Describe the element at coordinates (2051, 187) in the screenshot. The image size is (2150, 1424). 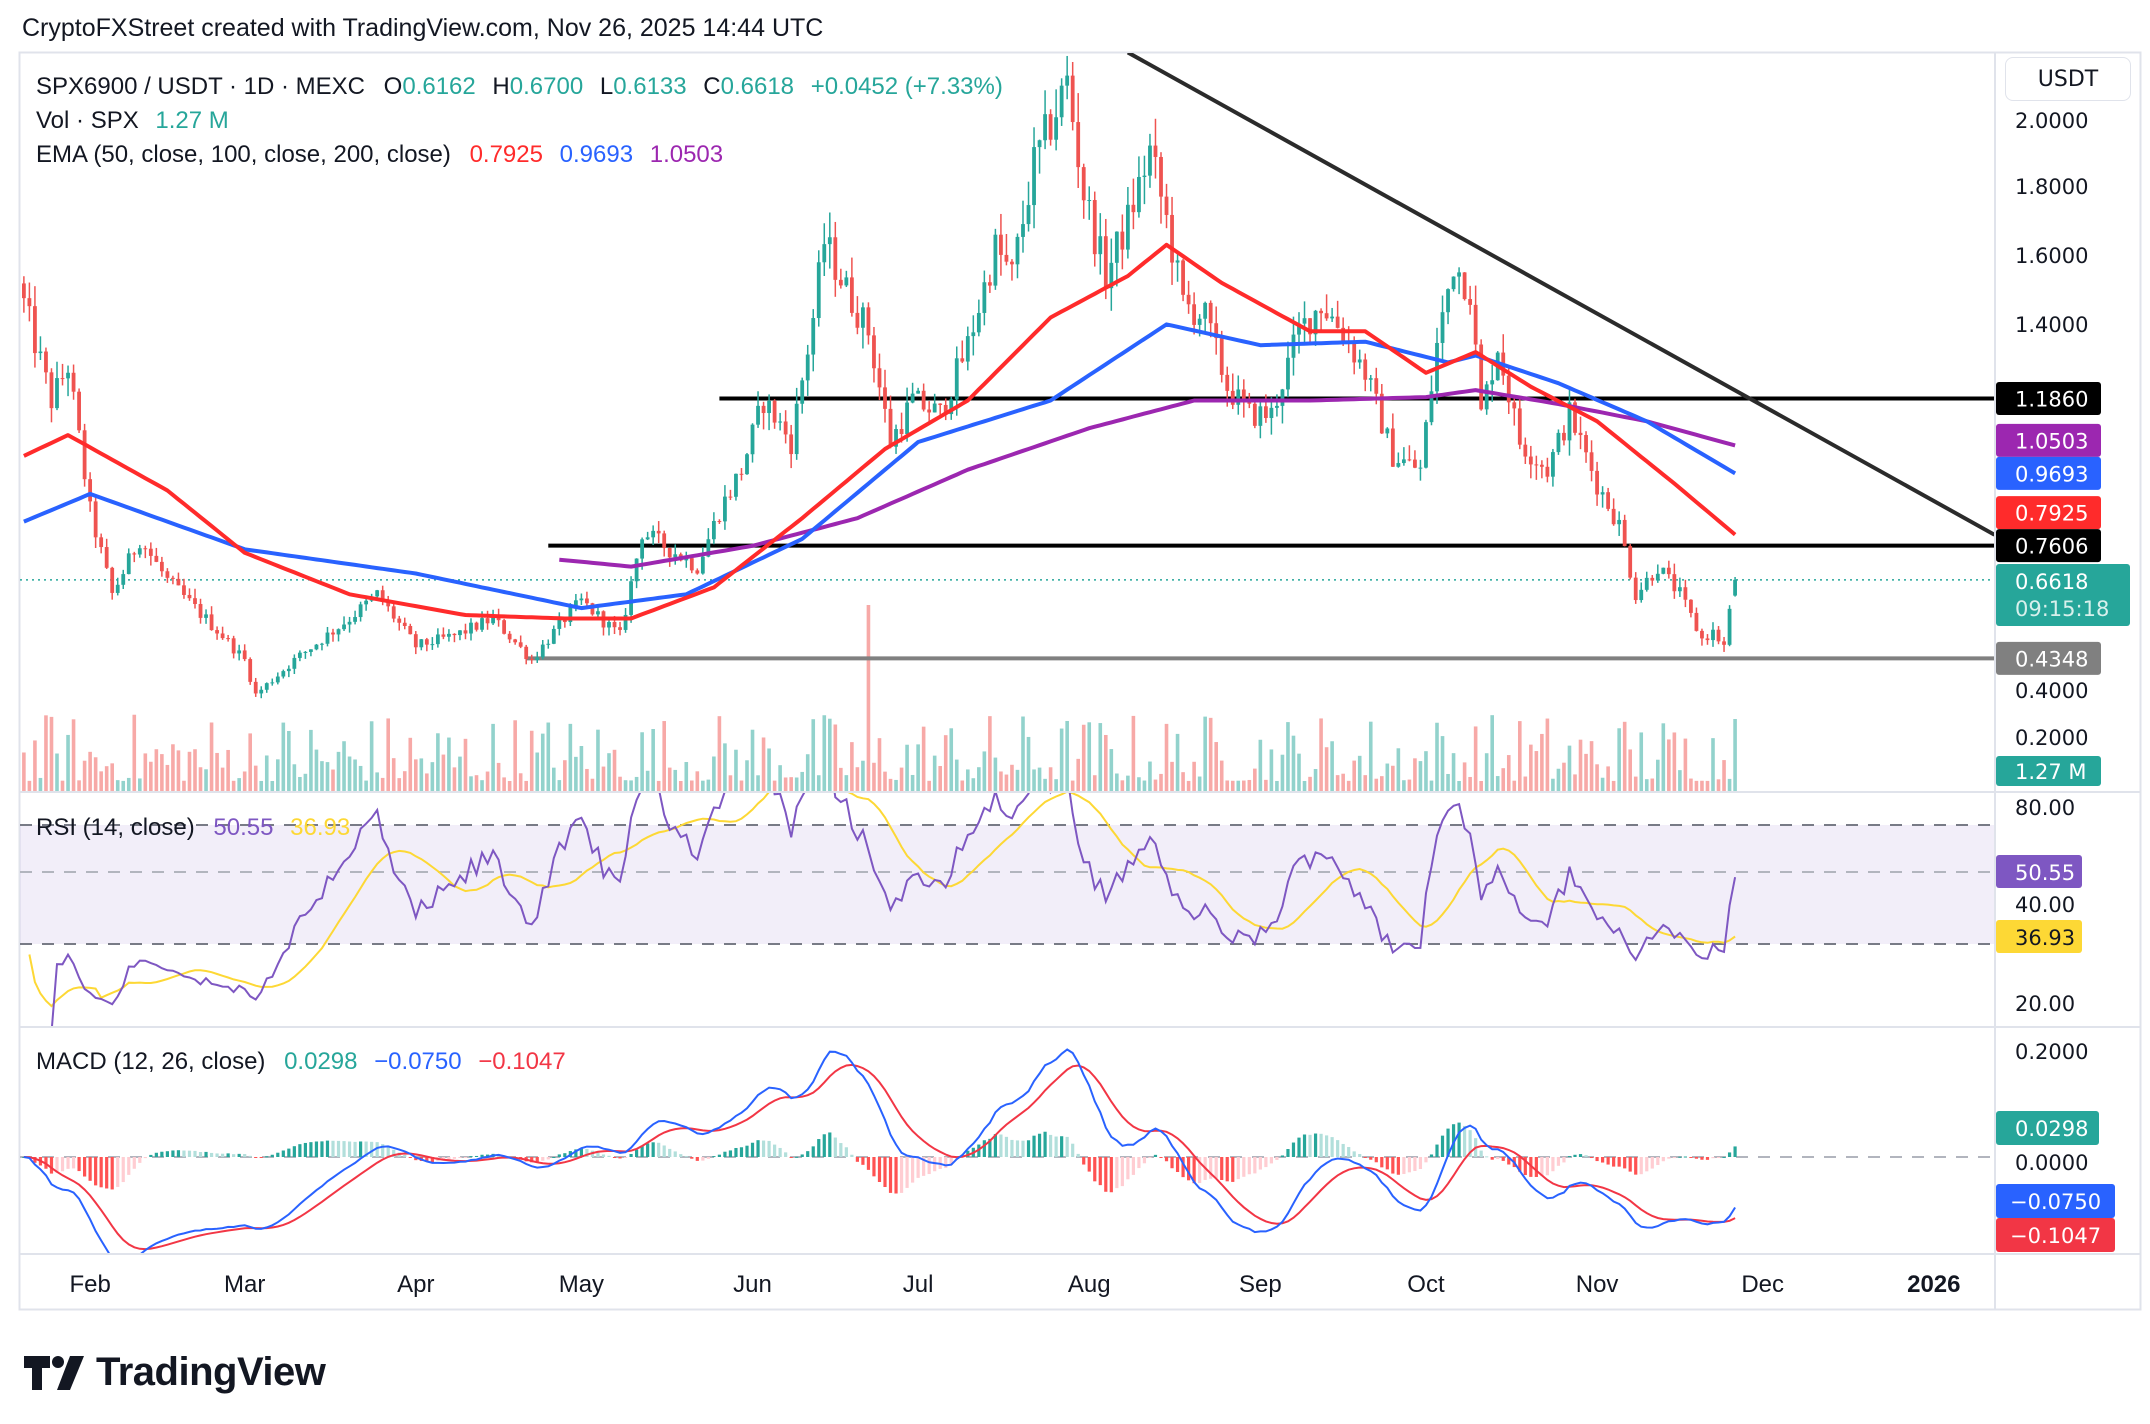
I see `price-tick: 1.8000` at that location.